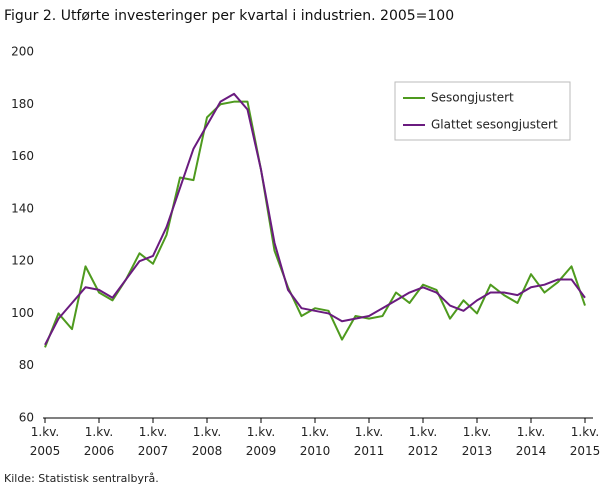 The width and height of the screenshot is (609, 488). Describe the element at coordinates (261, 441) in the screenshot. I see `x-tick-label: 1.kv. 2009` at that location.